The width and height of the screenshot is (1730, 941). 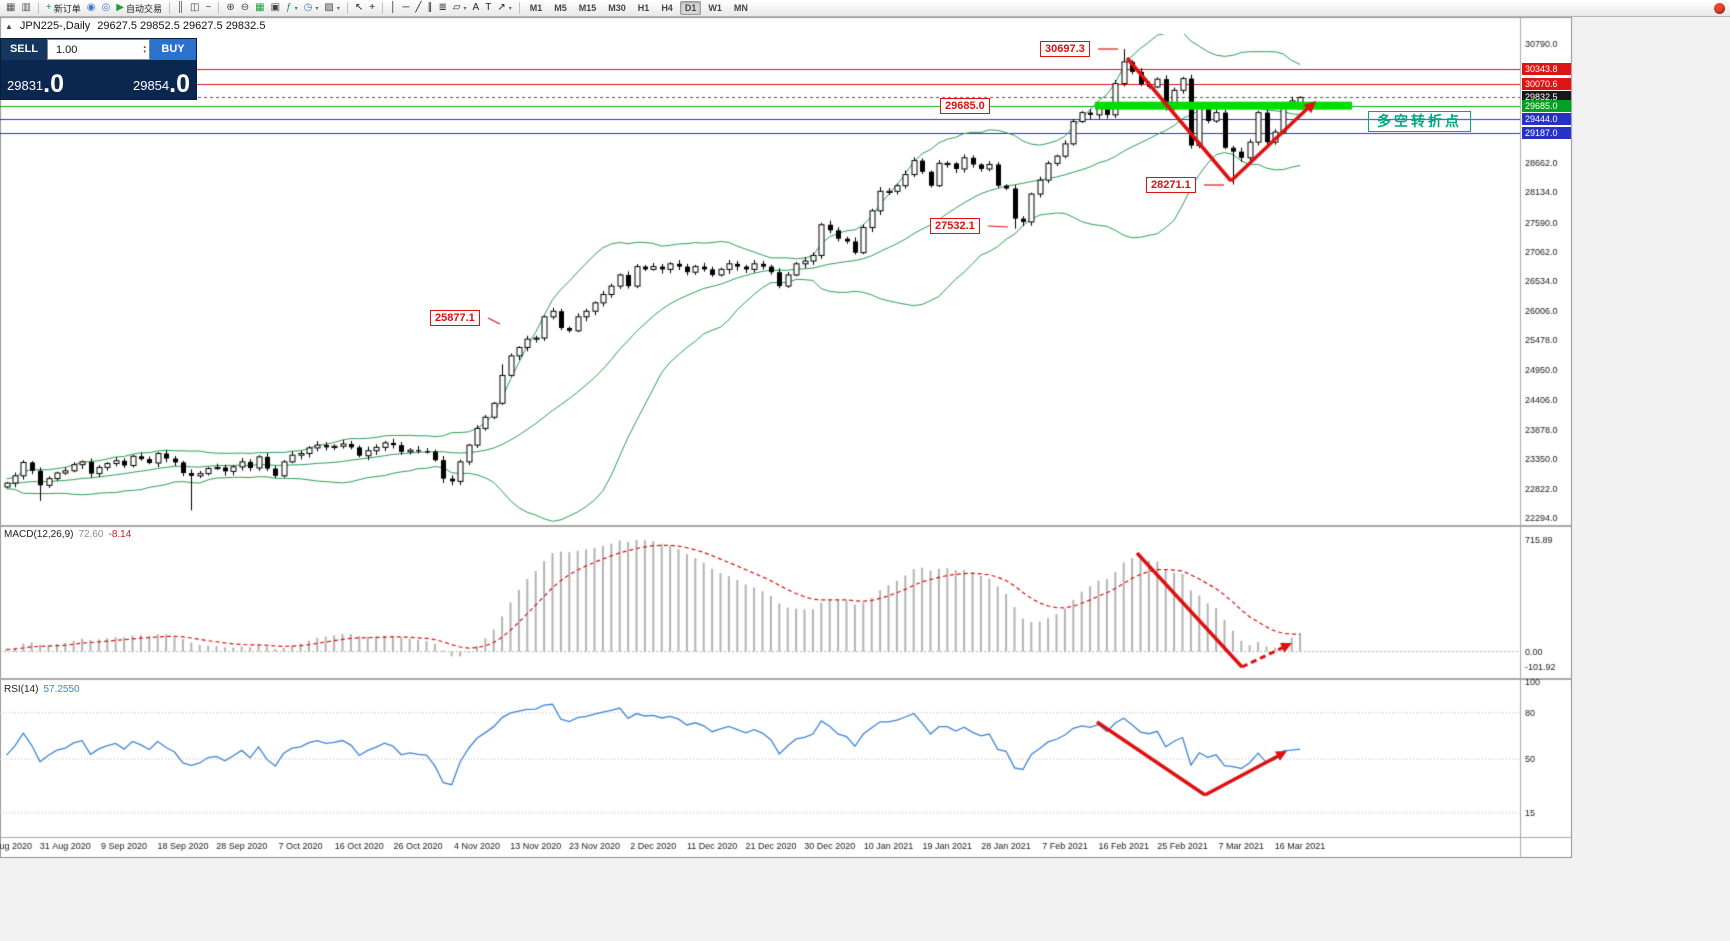 What do you see at coordinates (740, 8) in the screenshot?
I see `timeframe-mn-button: MN` at bounding box center [740, 8].